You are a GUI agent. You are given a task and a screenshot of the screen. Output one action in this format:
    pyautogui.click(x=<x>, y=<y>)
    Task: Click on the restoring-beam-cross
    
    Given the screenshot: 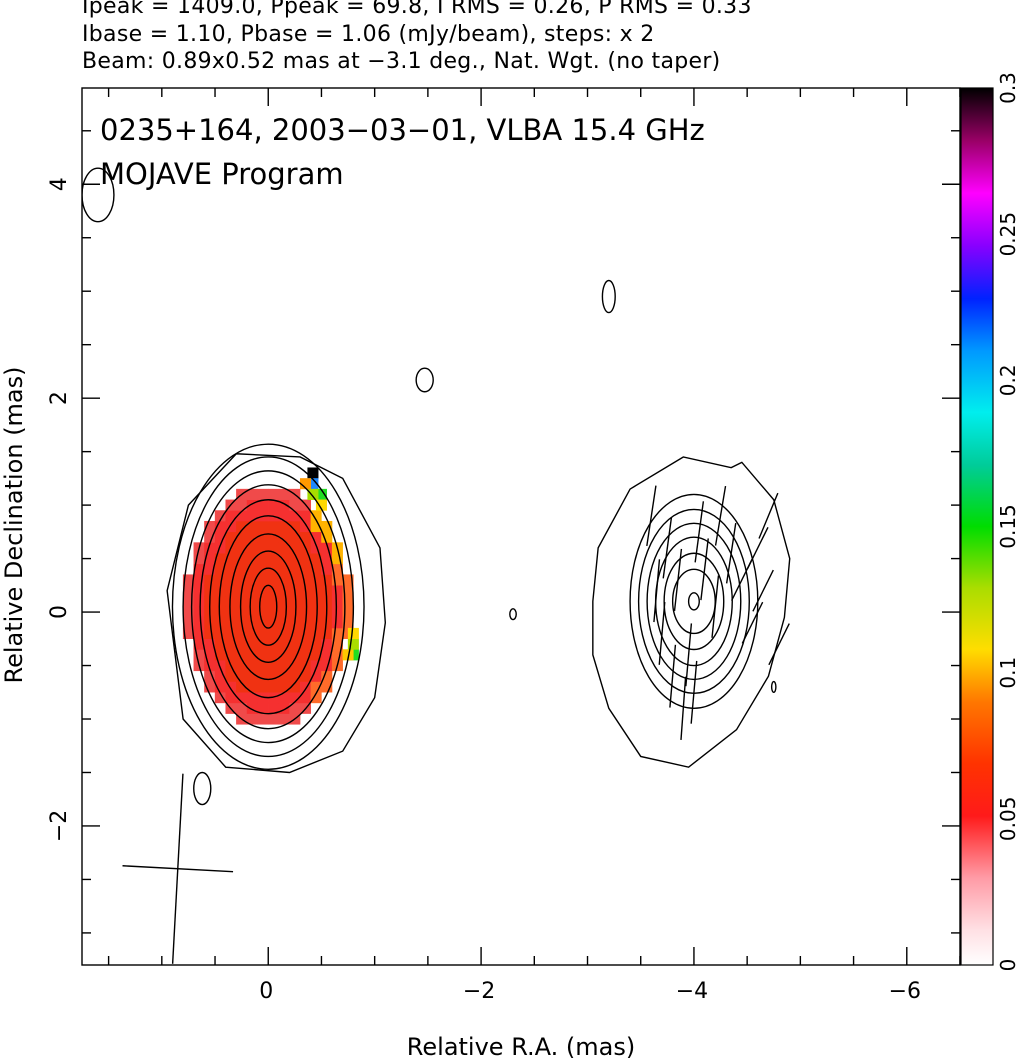 What is the action you would take?
    pyautogui.click(x=178, y=868)
    